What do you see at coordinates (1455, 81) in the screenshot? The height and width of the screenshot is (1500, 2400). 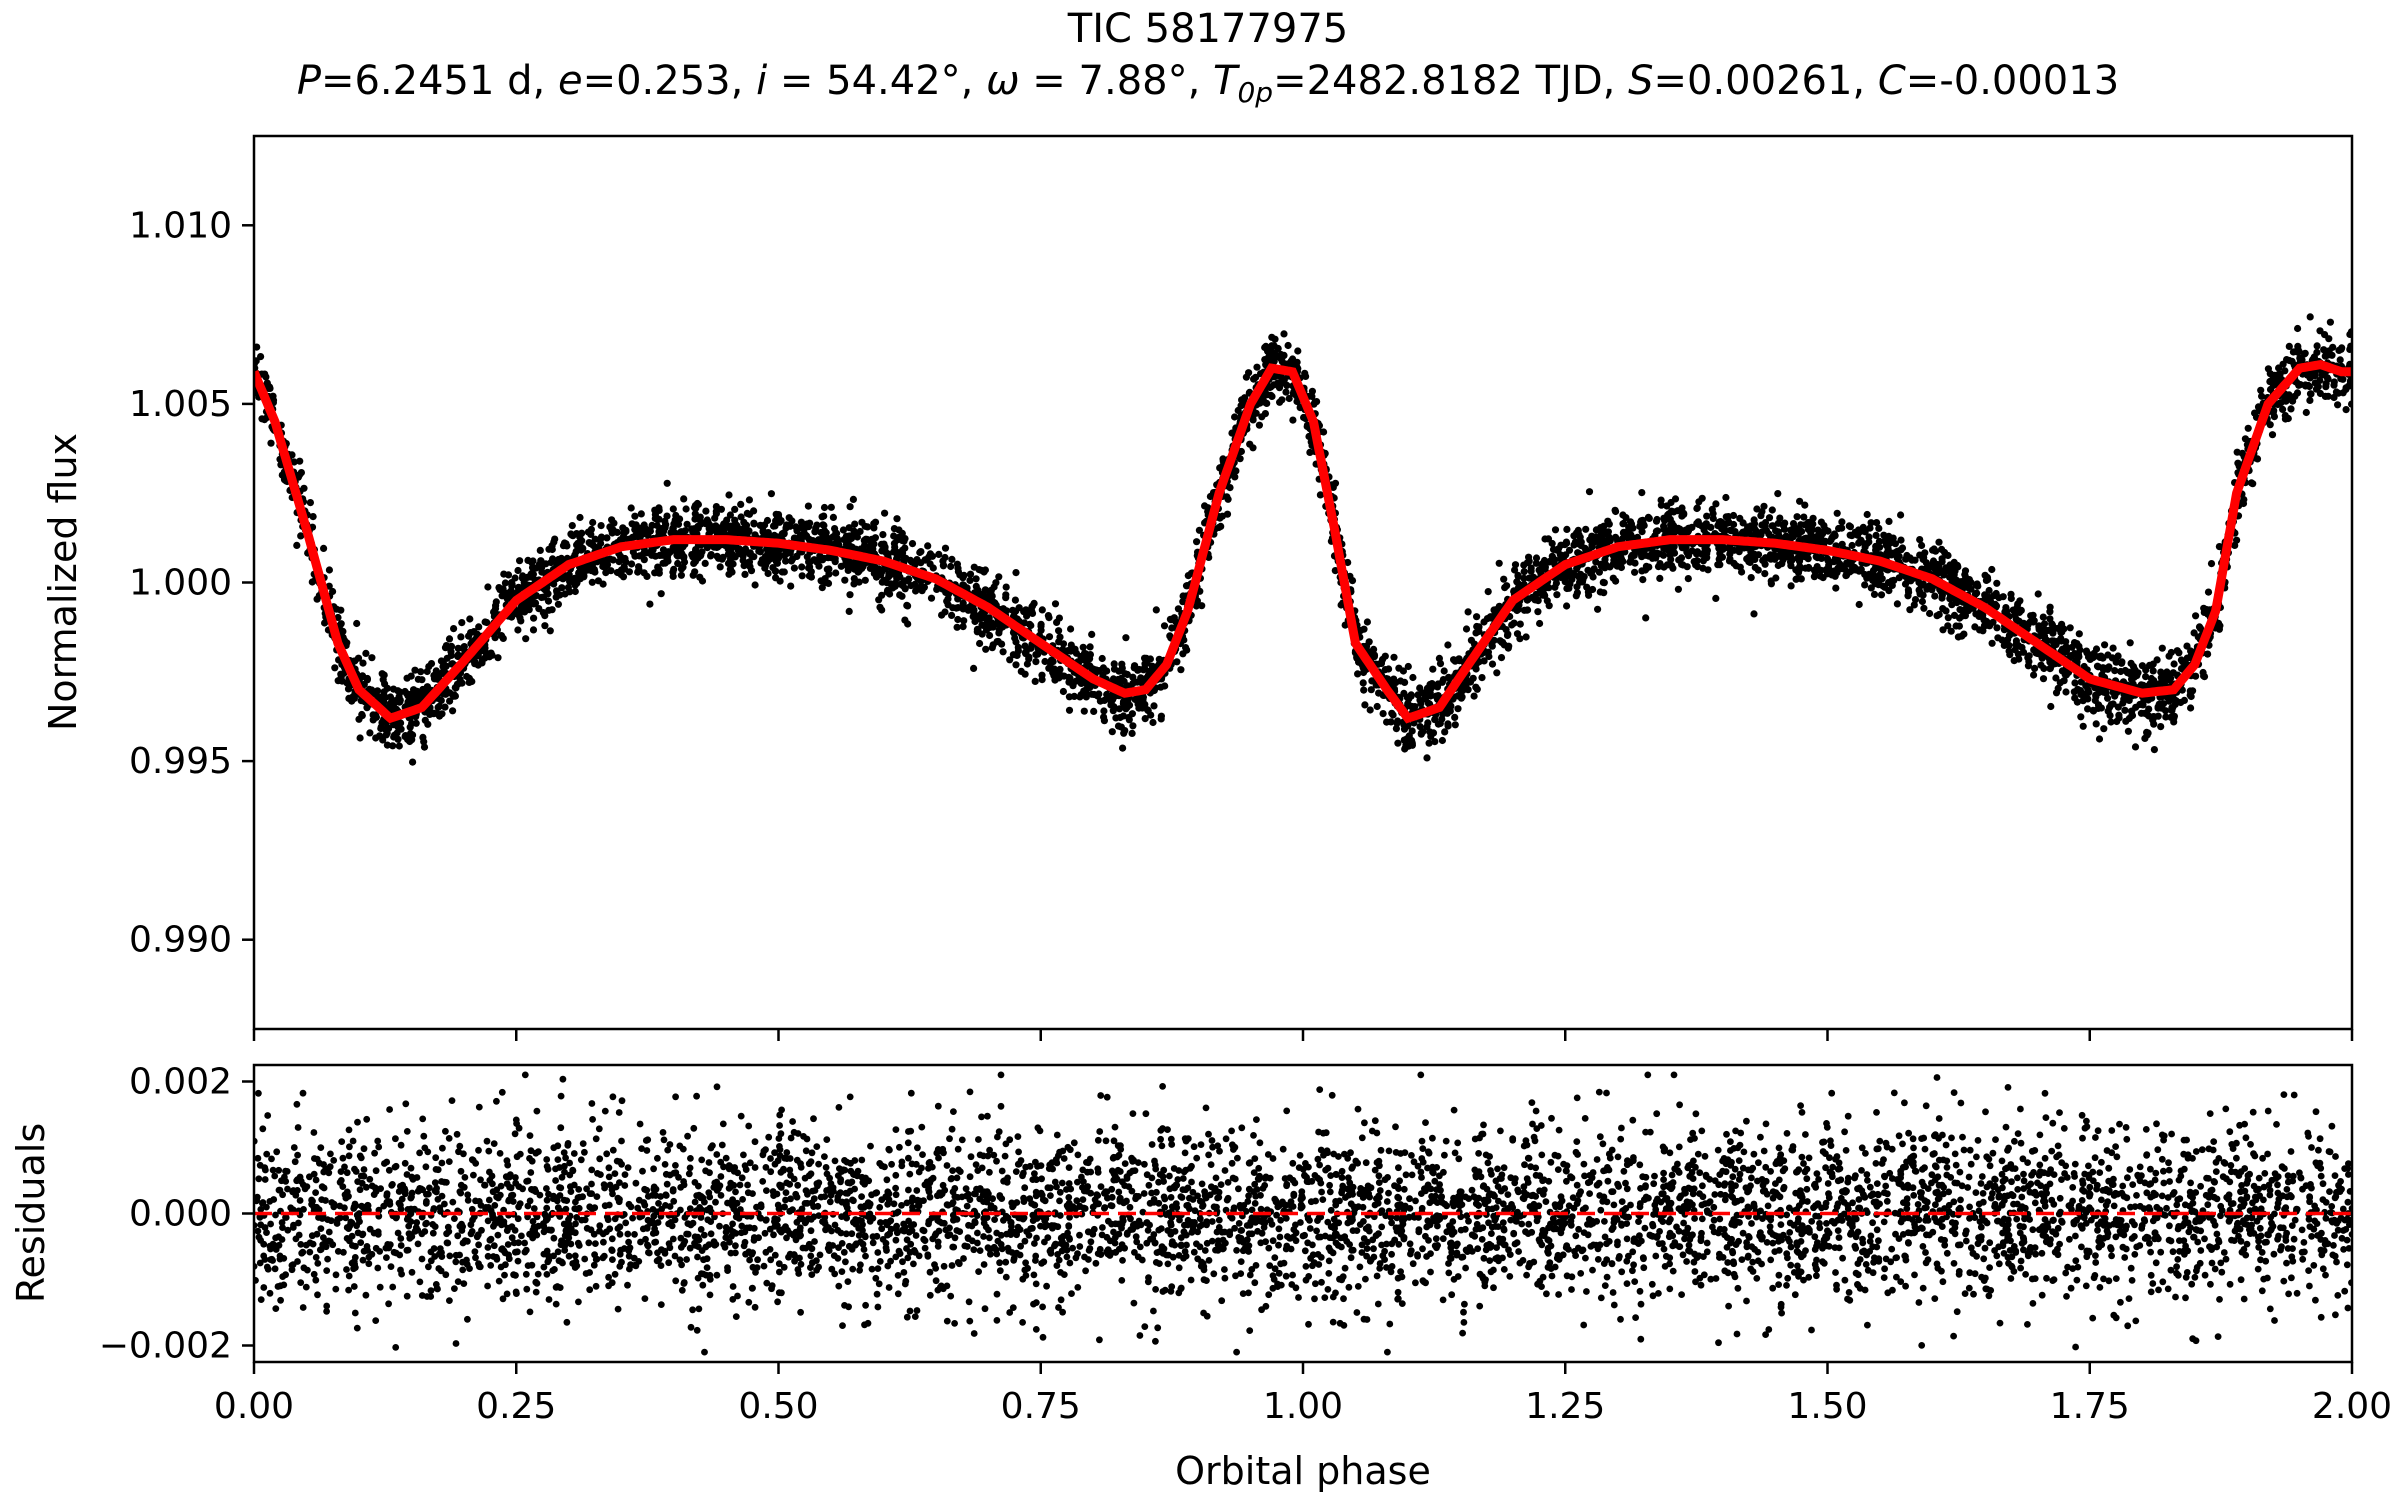 I see `subtitle-T0p: 2482.8182 TJD` at bounding box center [1455, 81].